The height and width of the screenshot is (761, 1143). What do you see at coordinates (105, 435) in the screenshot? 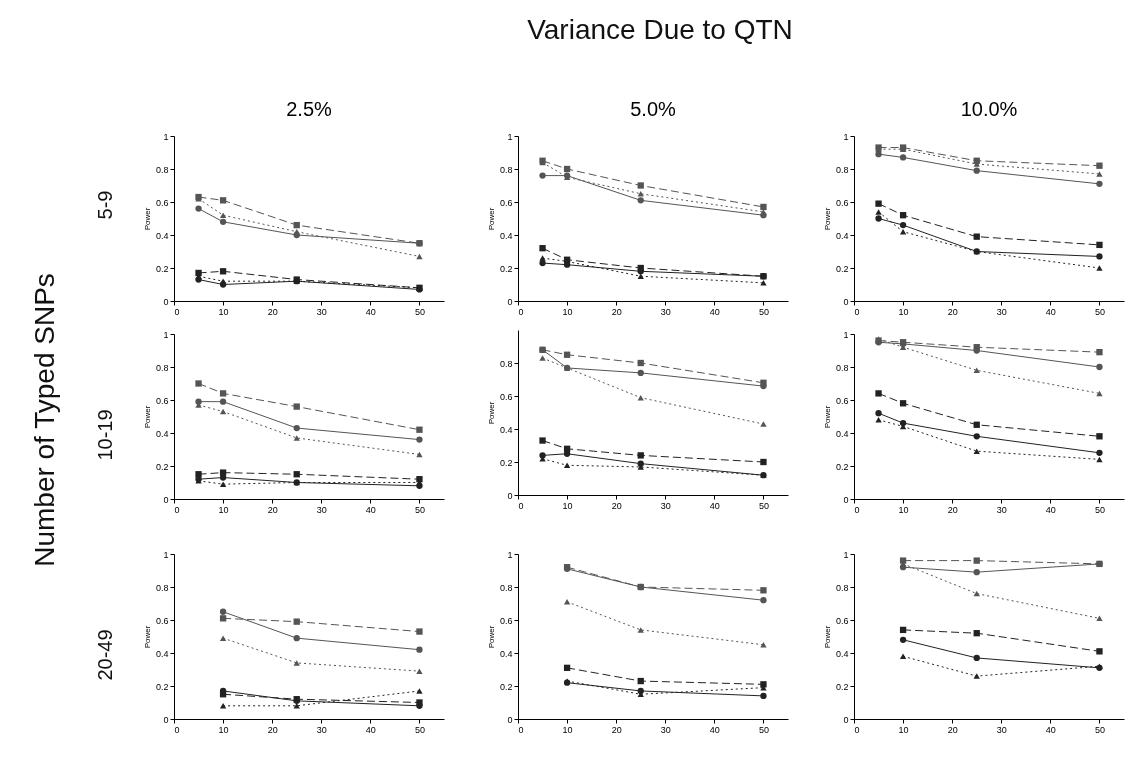
I see `text: 10-19` at bounding box center [105, 435].